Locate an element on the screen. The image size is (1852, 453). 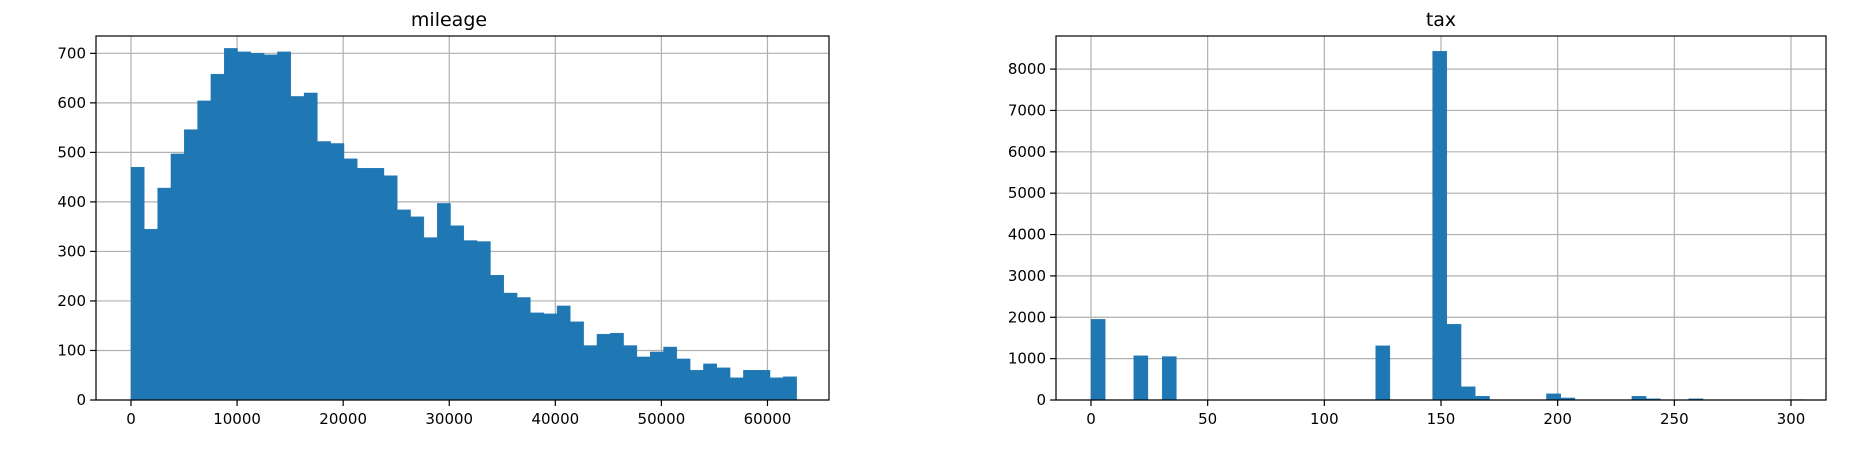
tax-x-tick-label: 300 is located at coordinates (1791, 419).